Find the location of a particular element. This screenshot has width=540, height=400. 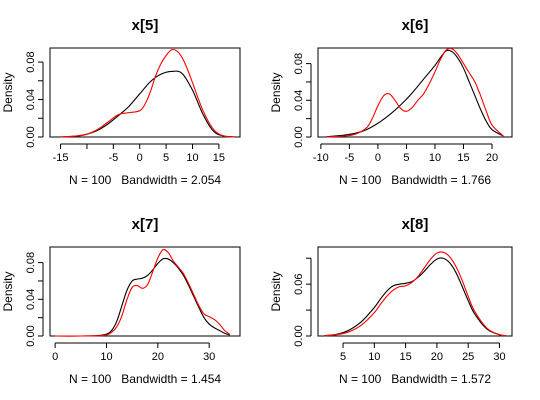

x-axis-label: N = 100 Bandwidth = 2.054 is located at coordinates (145, 180).